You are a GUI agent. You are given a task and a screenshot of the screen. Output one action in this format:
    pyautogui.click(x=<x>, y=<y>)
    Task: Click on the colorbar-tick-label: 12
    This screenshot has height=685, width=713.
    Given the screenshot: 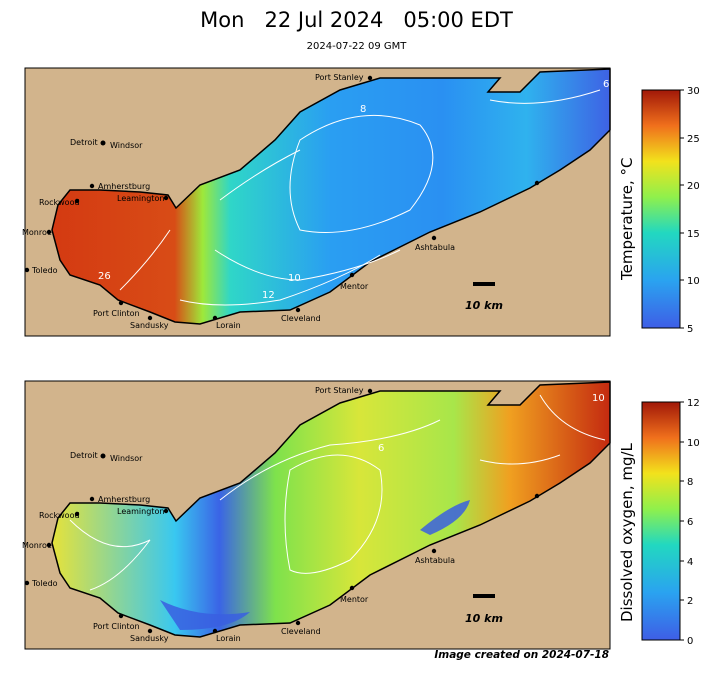 What is the action you would take?
    pyautogui.click(x=693, y=403)
    